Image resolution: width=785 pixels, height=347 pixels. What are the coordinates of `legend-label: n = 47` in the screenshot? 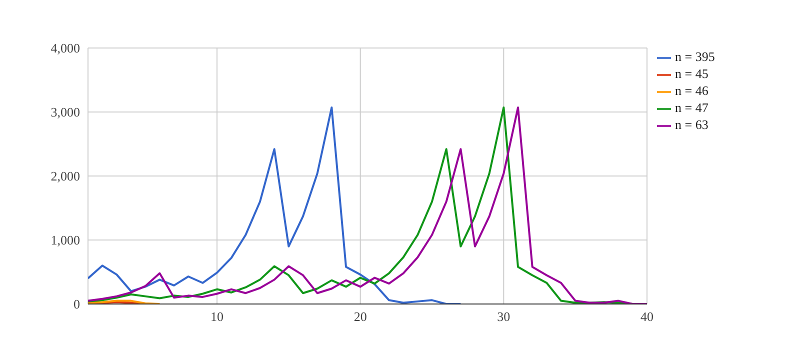 It's located at (691, 108).